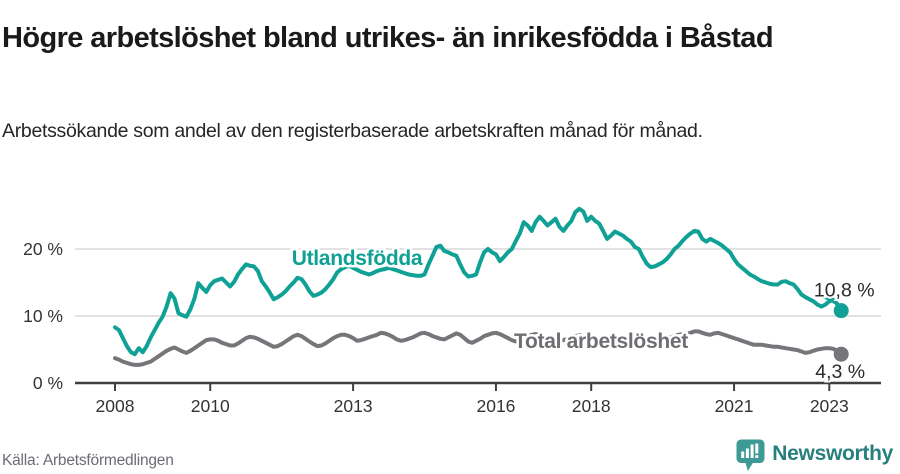 The image size is (900, 474). What do you see at coordinates (844, 291) in the screenshot?
I see `value-label: 10,8 %` at bounding box center [844, 291].